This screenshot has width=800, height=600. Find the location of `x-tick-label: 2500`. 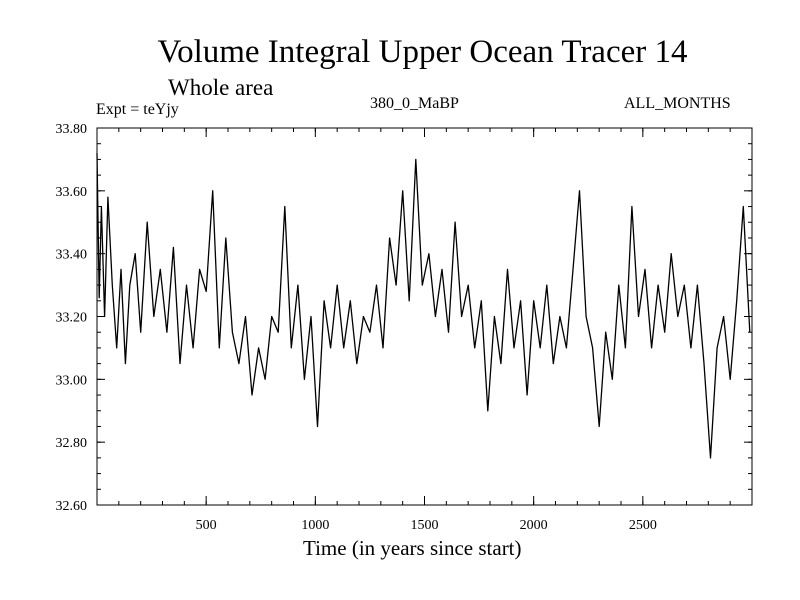

x-tick-label: 2500 is located at coordinates (643, 525).